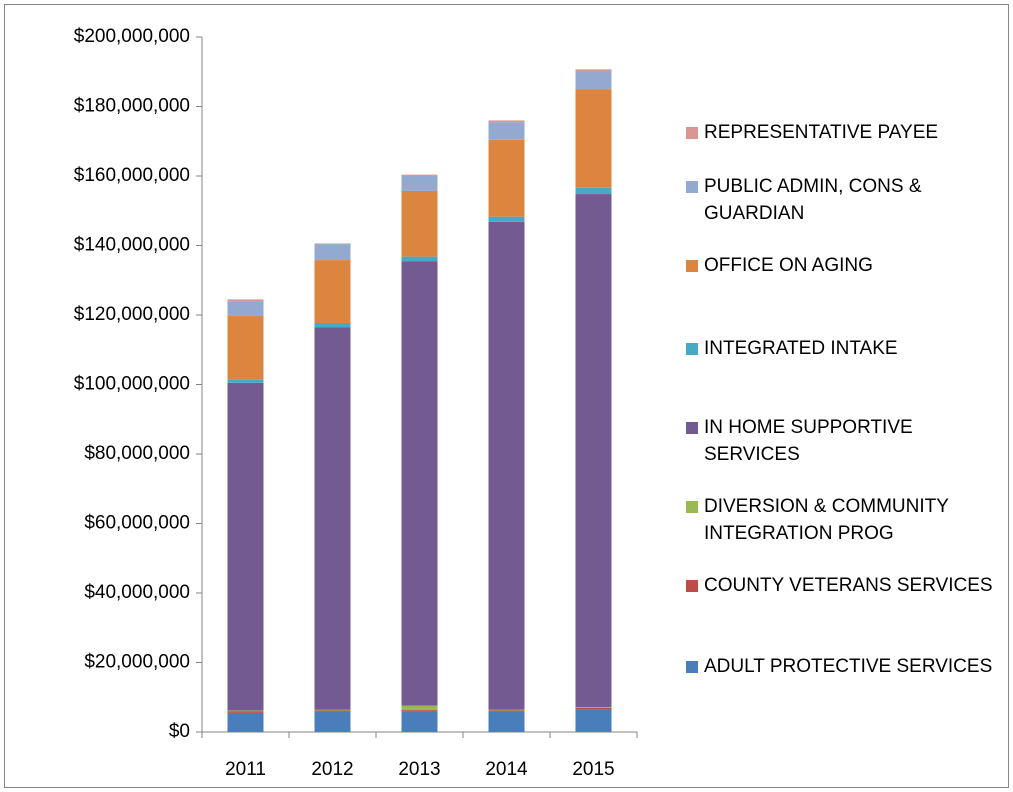 The height and width of the screenshot is (792, 1013). I want to click on legend-entry: OFFICE ON AGING, so click(846, 265).